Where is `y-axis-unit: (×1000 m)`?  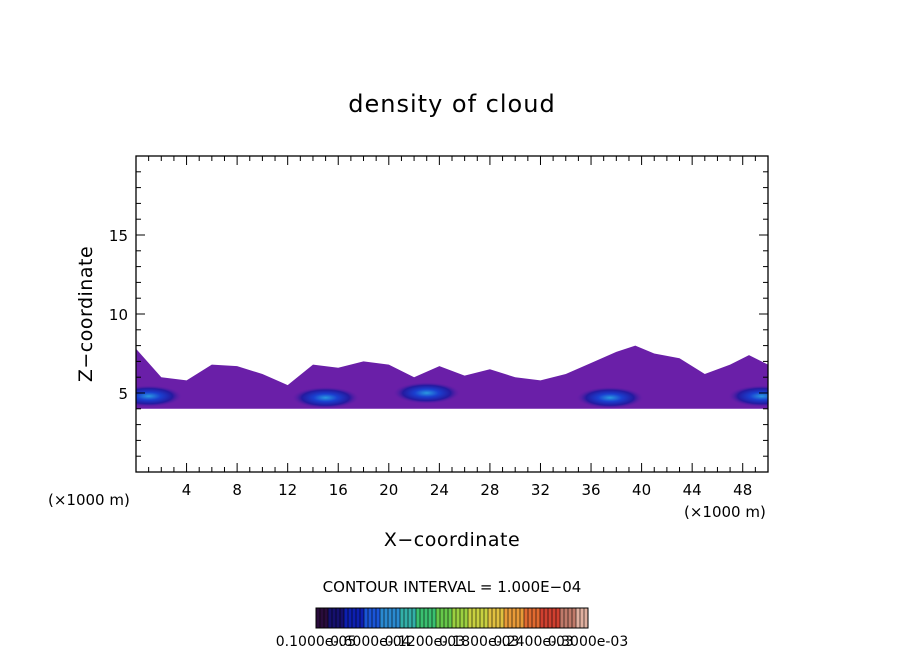
y-axis-unit: (×1000 m) is located at coordinates (89, 500).